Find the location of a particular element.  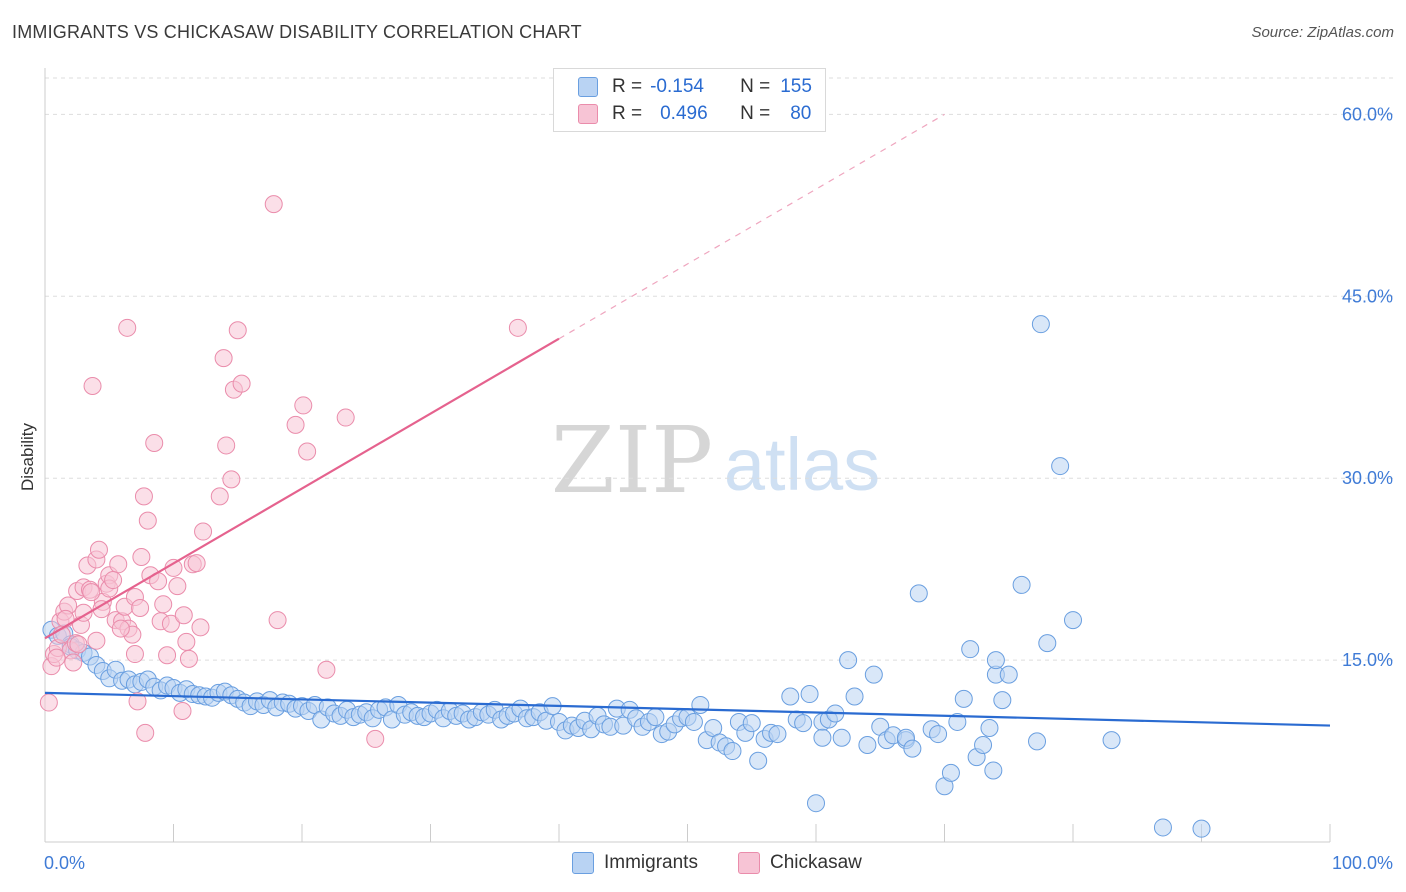

y-tick-label: 45.0% is located at coordinates (1367, 296).